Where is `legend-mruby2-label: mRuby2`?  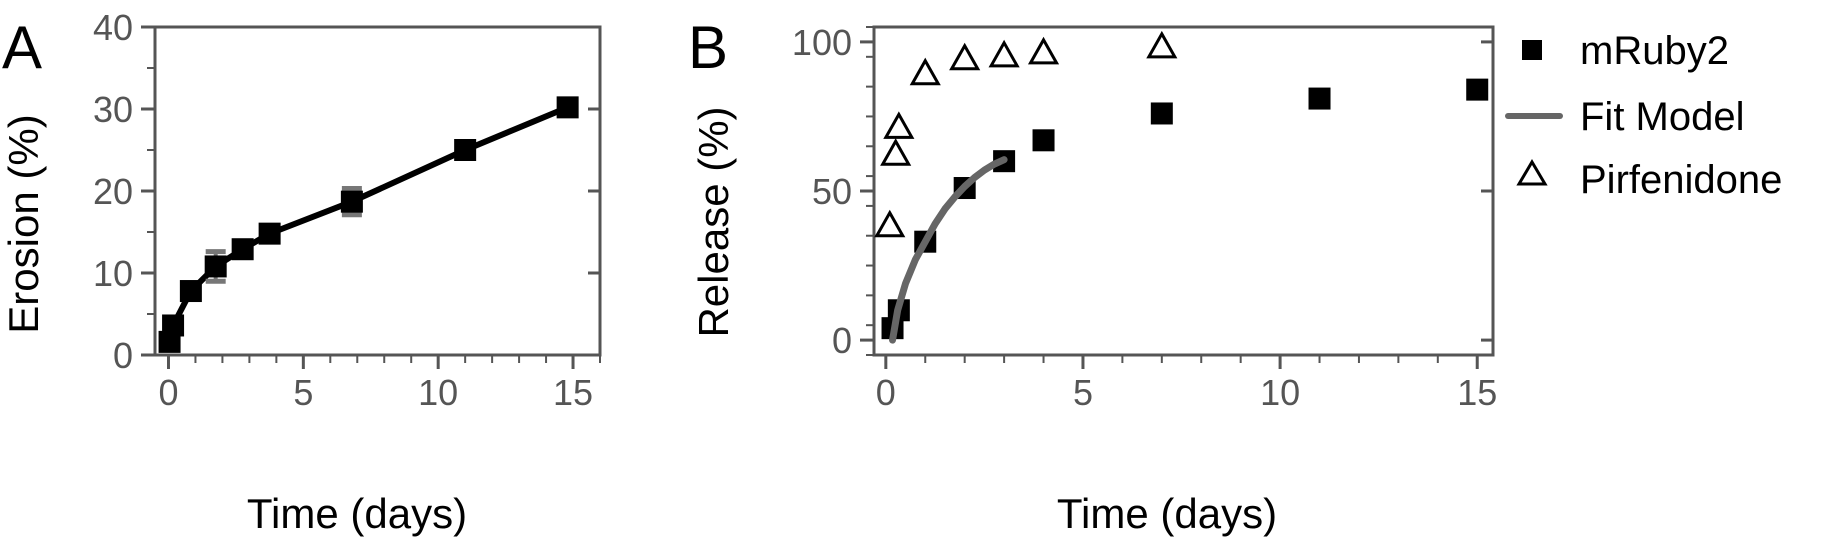 legend-mruby2-label: mRuby2 is located at coordinates (1654, 51).